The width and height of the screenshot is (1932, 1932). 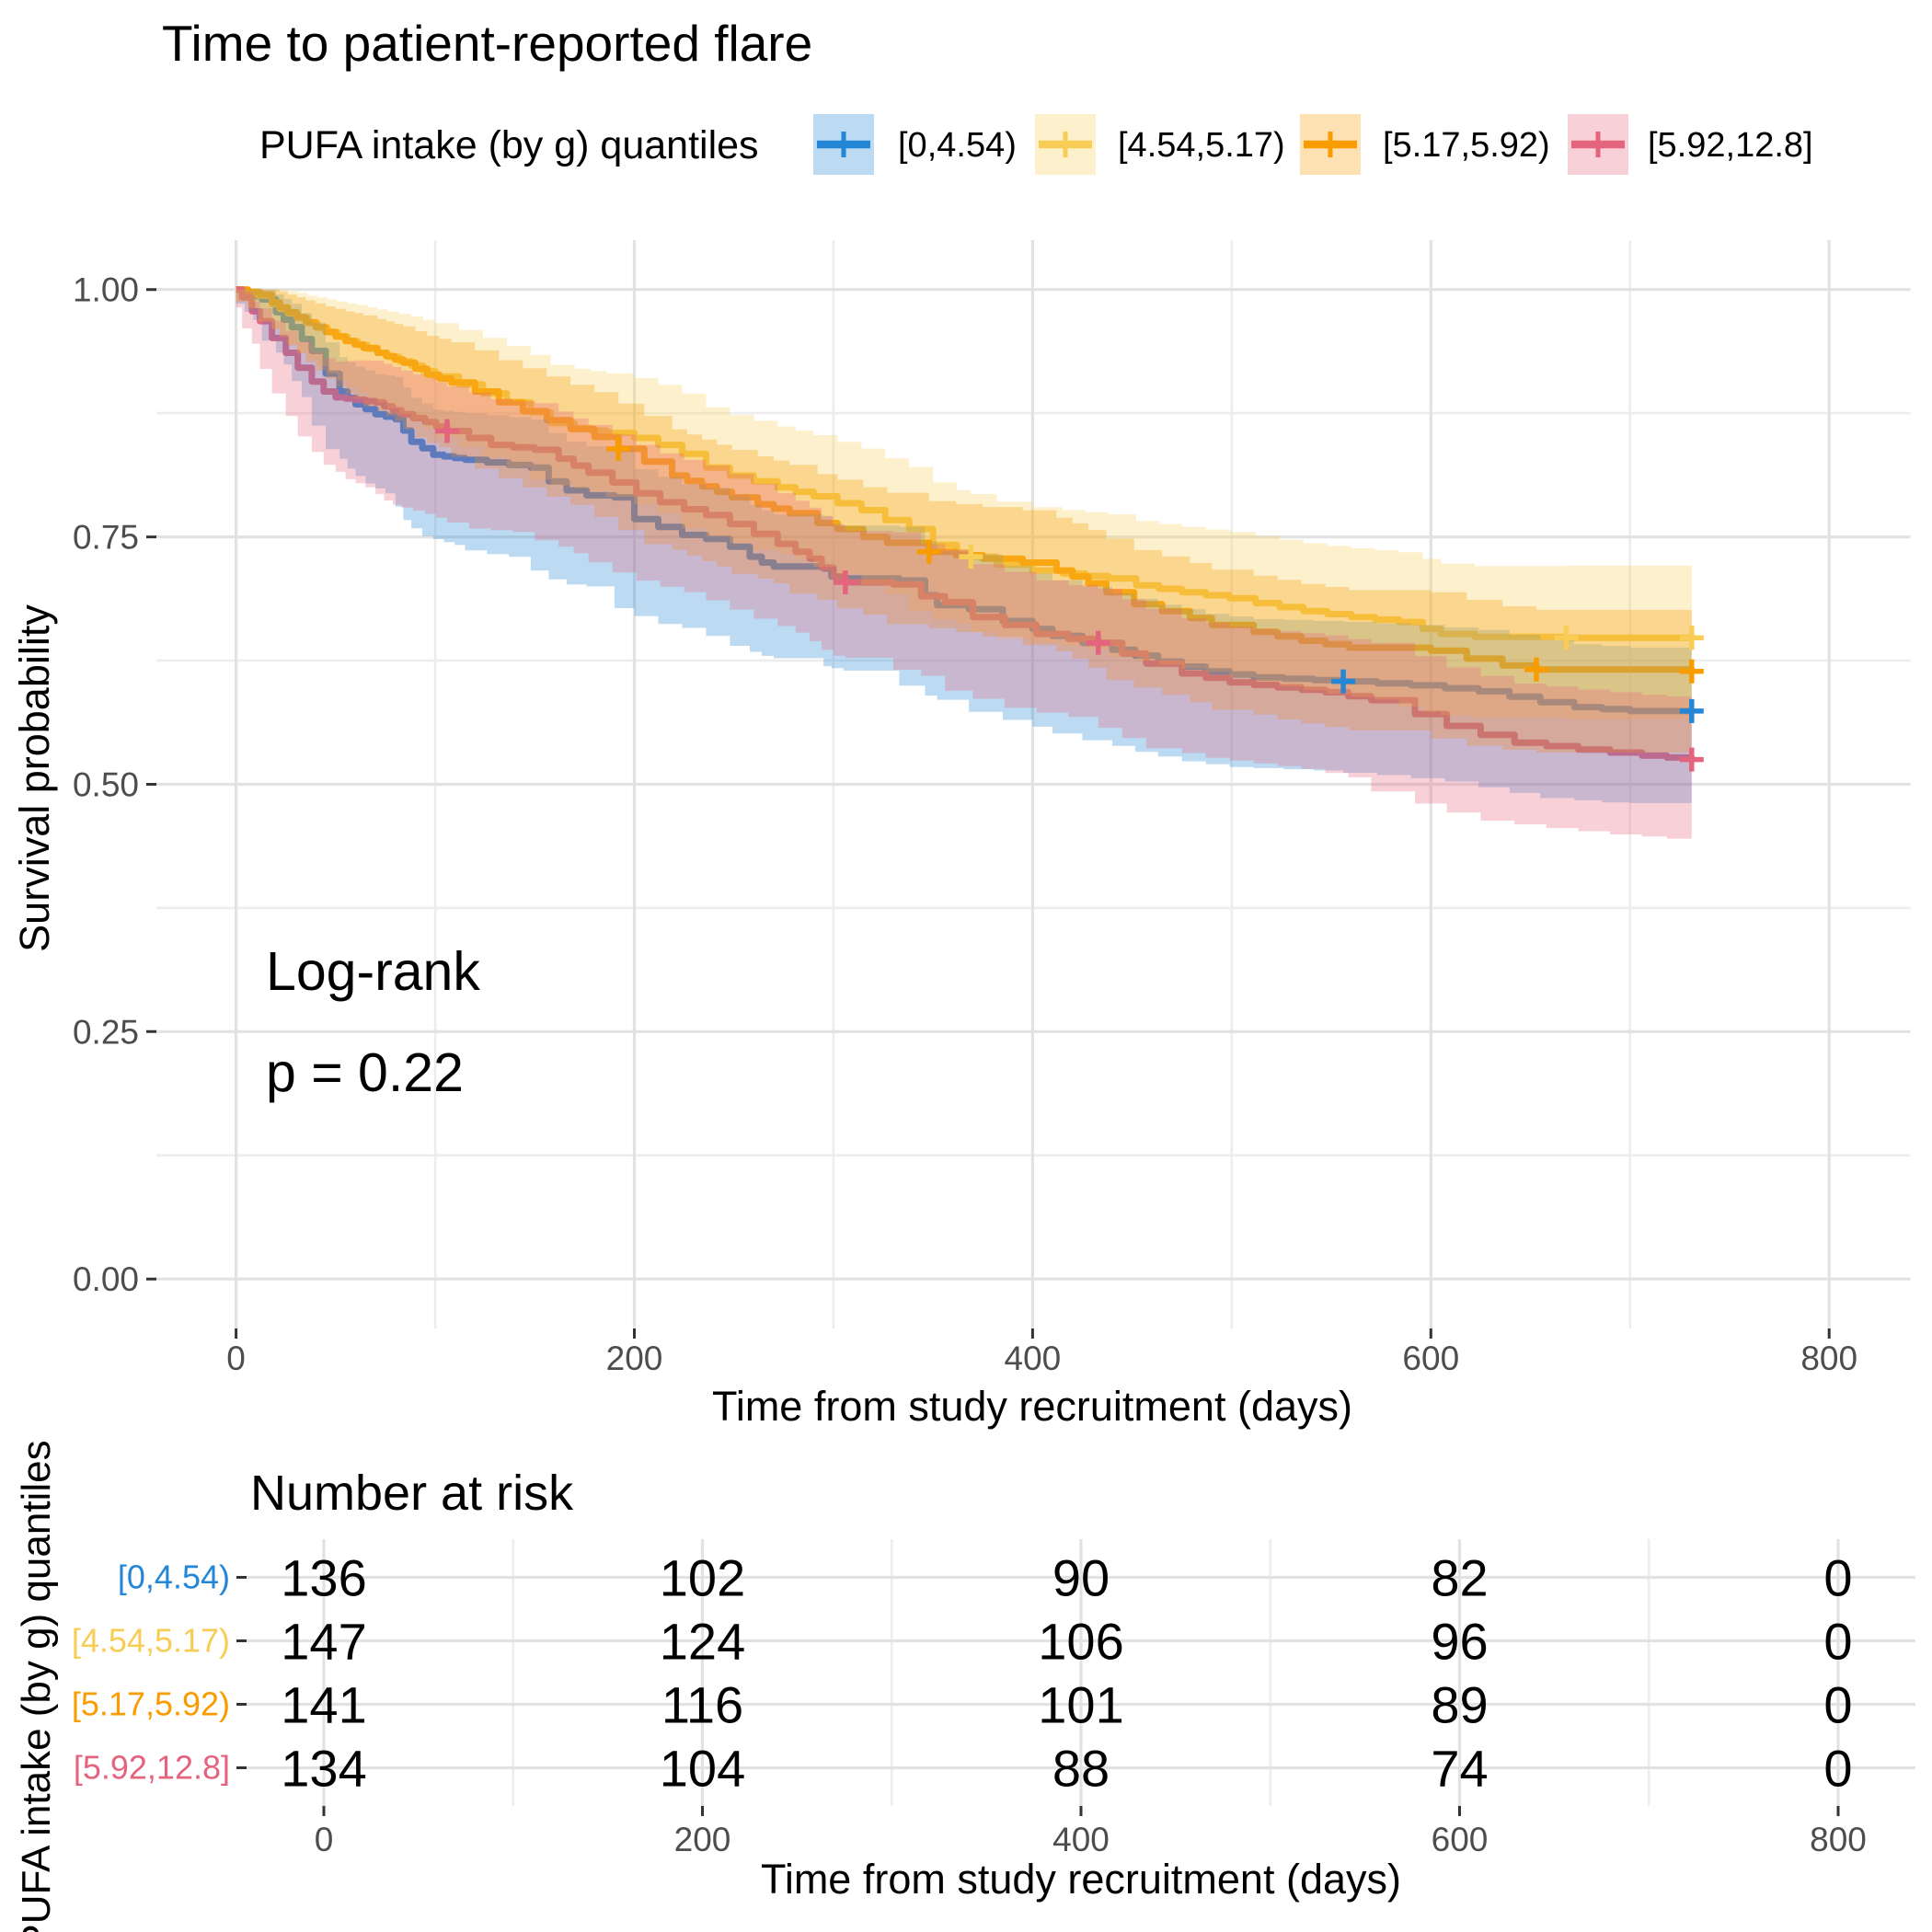 What do you see at coordinates (1459, 1578) in the screenshot?
I see `svg-text: 82` at bounding box center [1459, 1578].